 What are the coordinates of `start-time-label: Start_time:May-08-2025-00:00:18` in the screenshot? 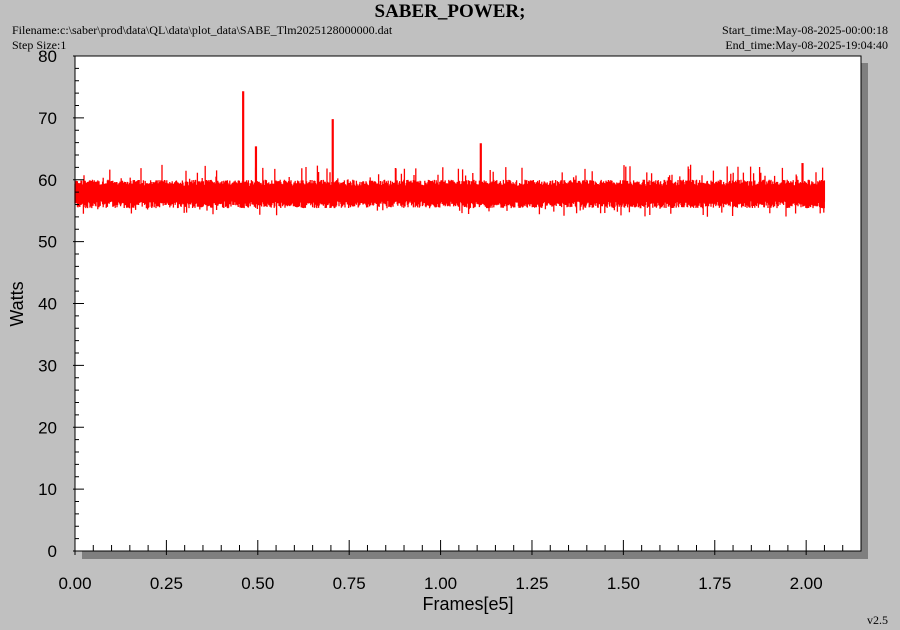 It's located at (805, 30).